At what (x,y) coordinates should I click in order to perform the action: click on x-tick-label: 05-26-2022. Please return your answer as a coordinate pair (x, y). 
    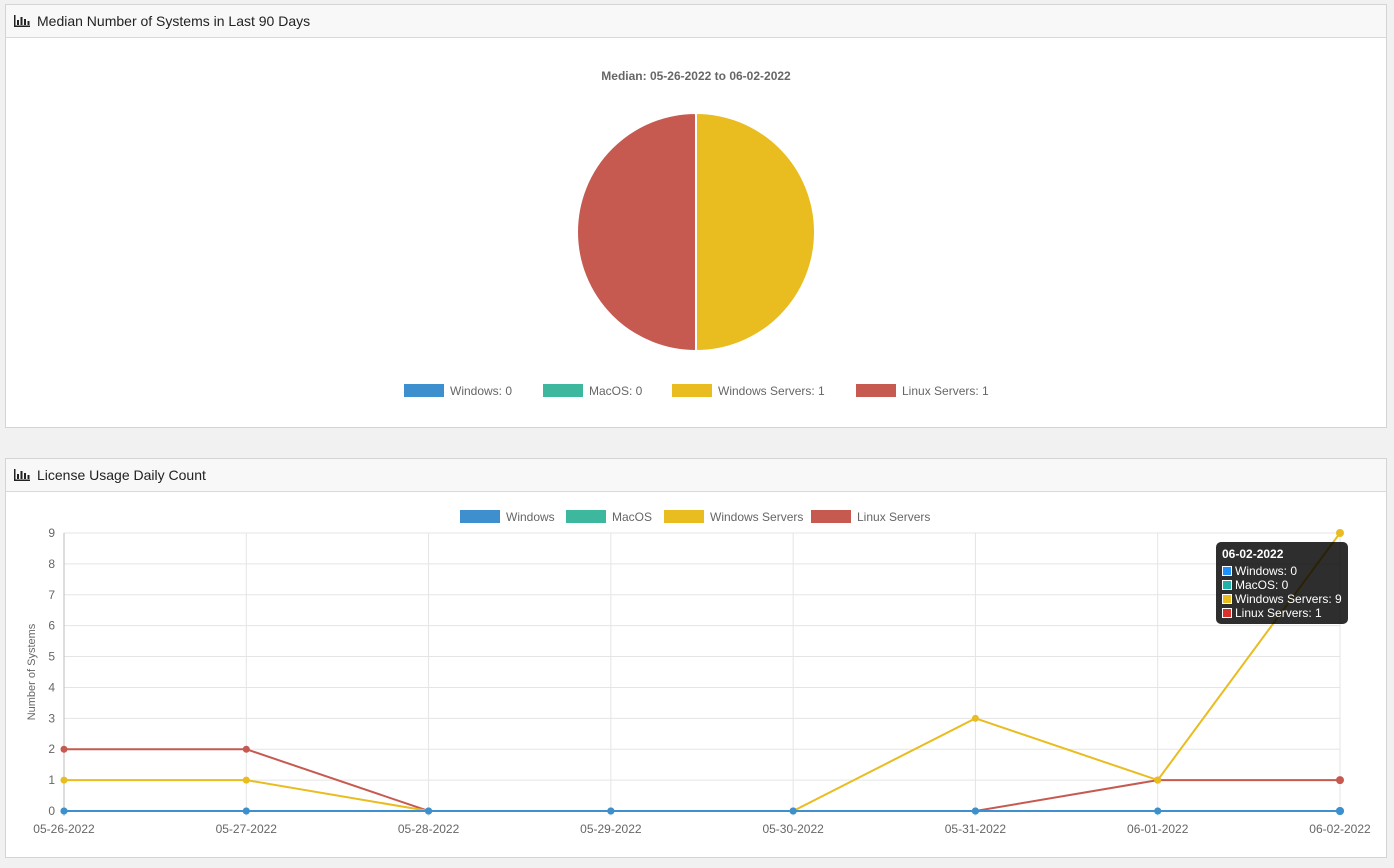
    Looking at the image, I should click on (64, 829).